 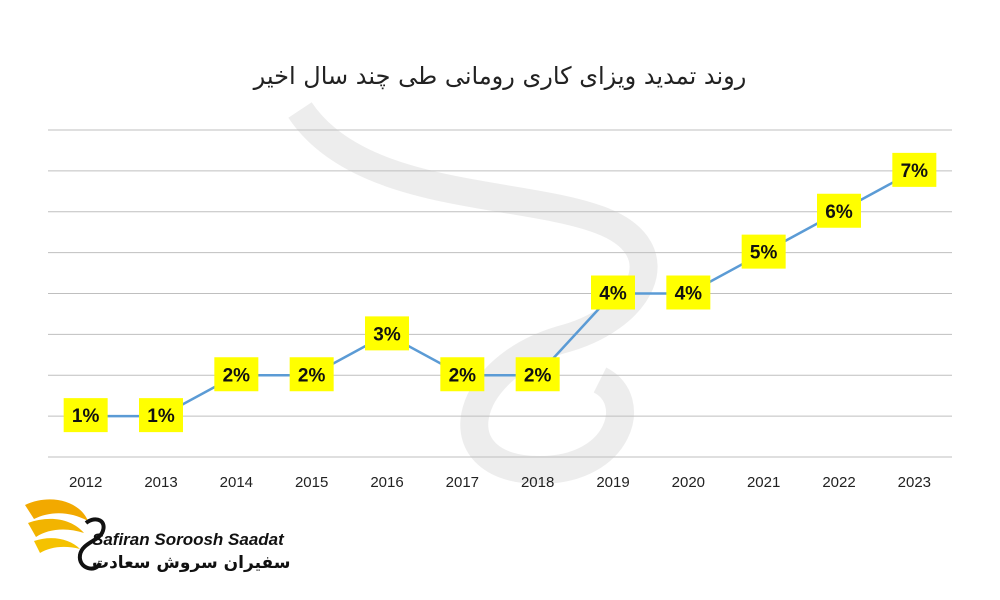 I want to click on x-tick-label: 2017, so click(x=462, y=482).